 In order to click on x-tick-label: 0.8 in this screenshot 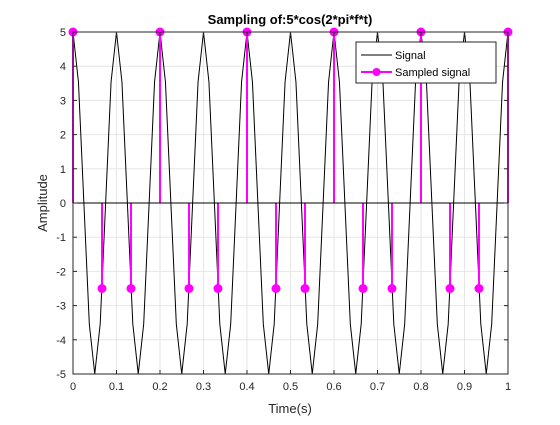, I will do `click(420, 387)`.